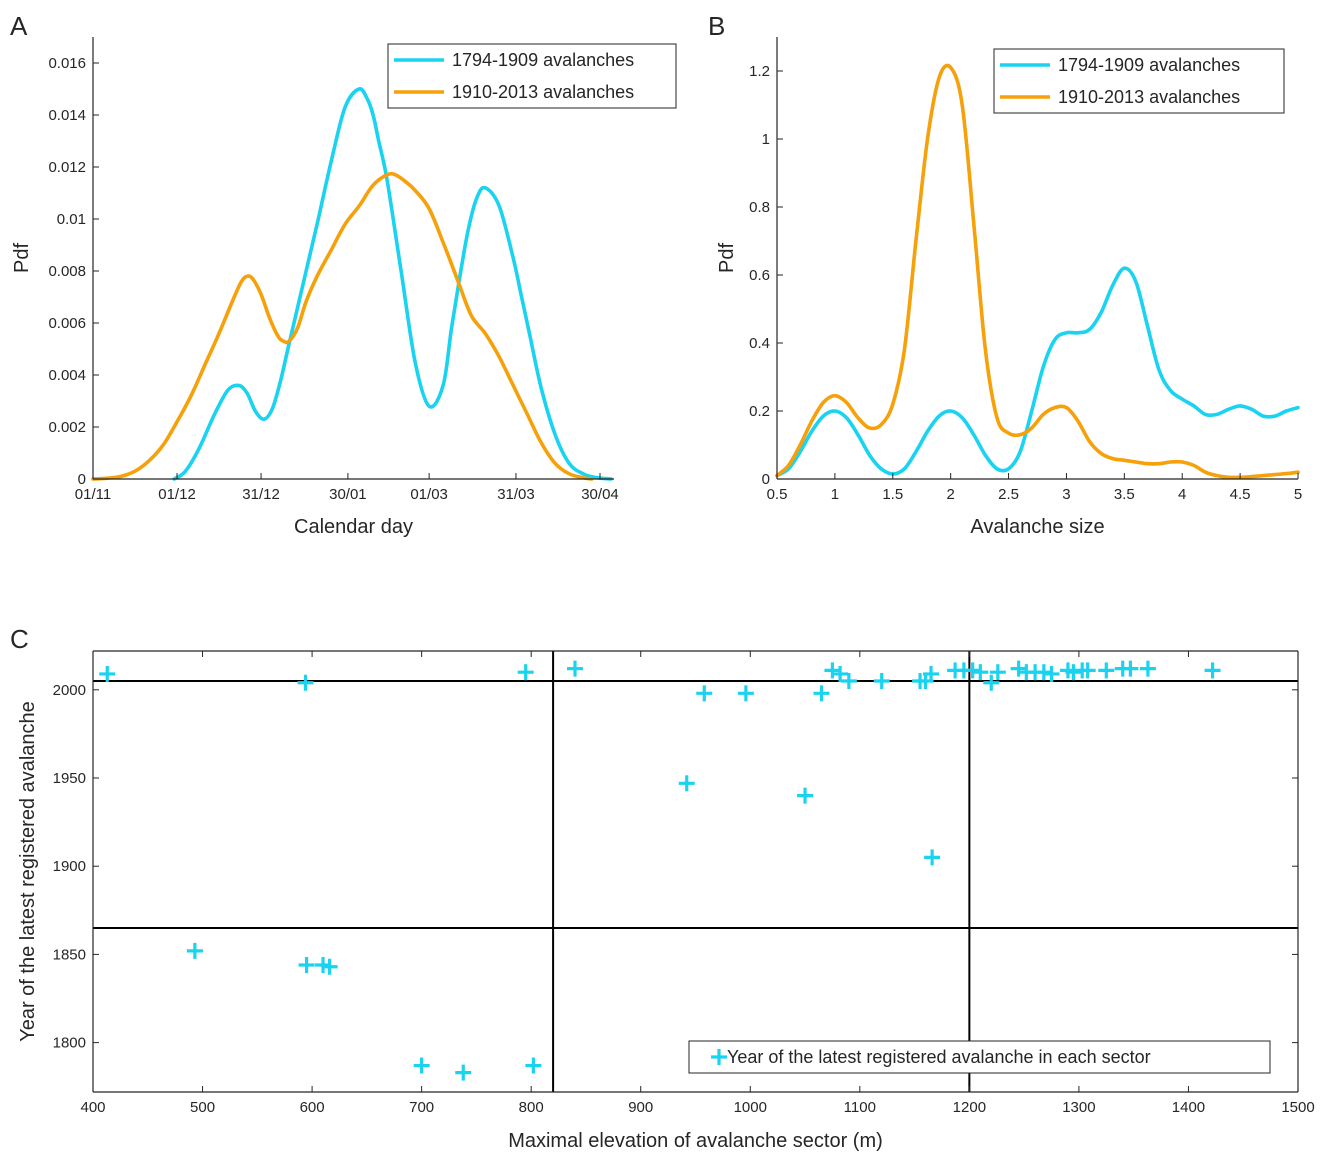 The width and height of the screenshot is (1328, 1153). What do you see at coordinates (353, 527) in the screenshot?
I see `x-axis-label: Calendar day` at bounding box center [353, 527].